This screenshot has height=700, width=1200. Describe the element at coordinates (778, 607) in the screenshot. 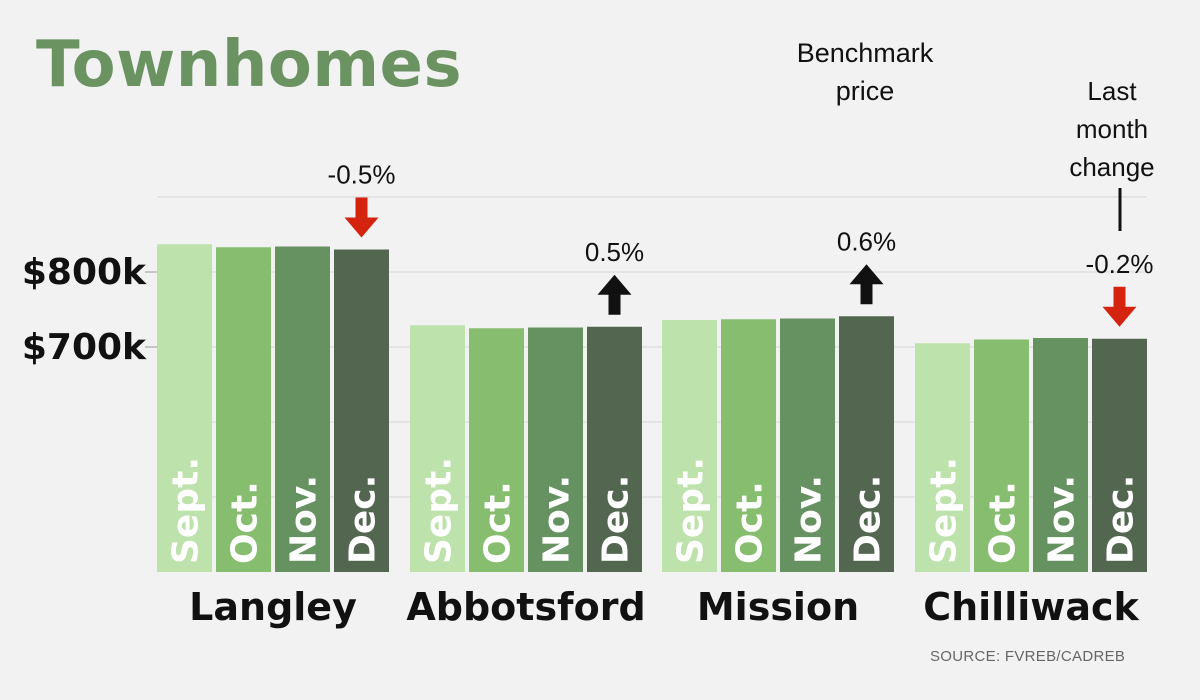

I see `category-label: Mission` at that location.